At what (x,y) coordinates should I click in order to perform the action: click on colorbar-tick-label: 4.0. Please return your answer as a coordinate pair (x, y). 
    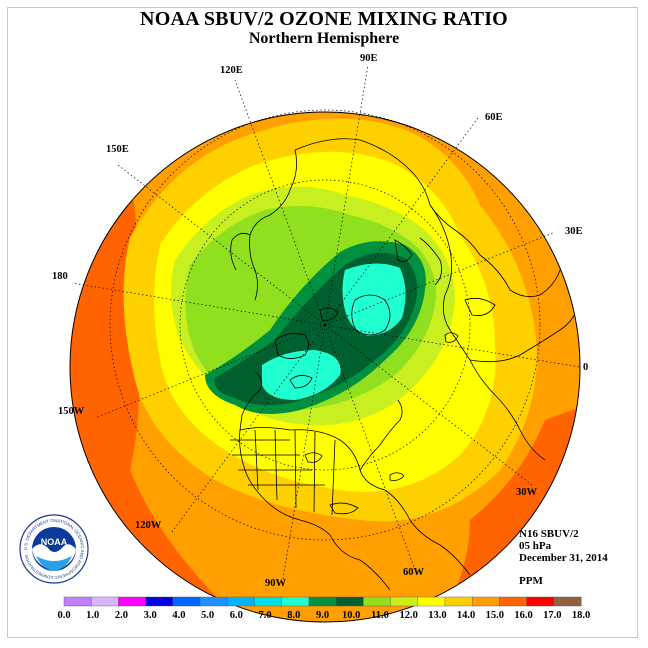
    Looking at the image, I should click on (178, 615).